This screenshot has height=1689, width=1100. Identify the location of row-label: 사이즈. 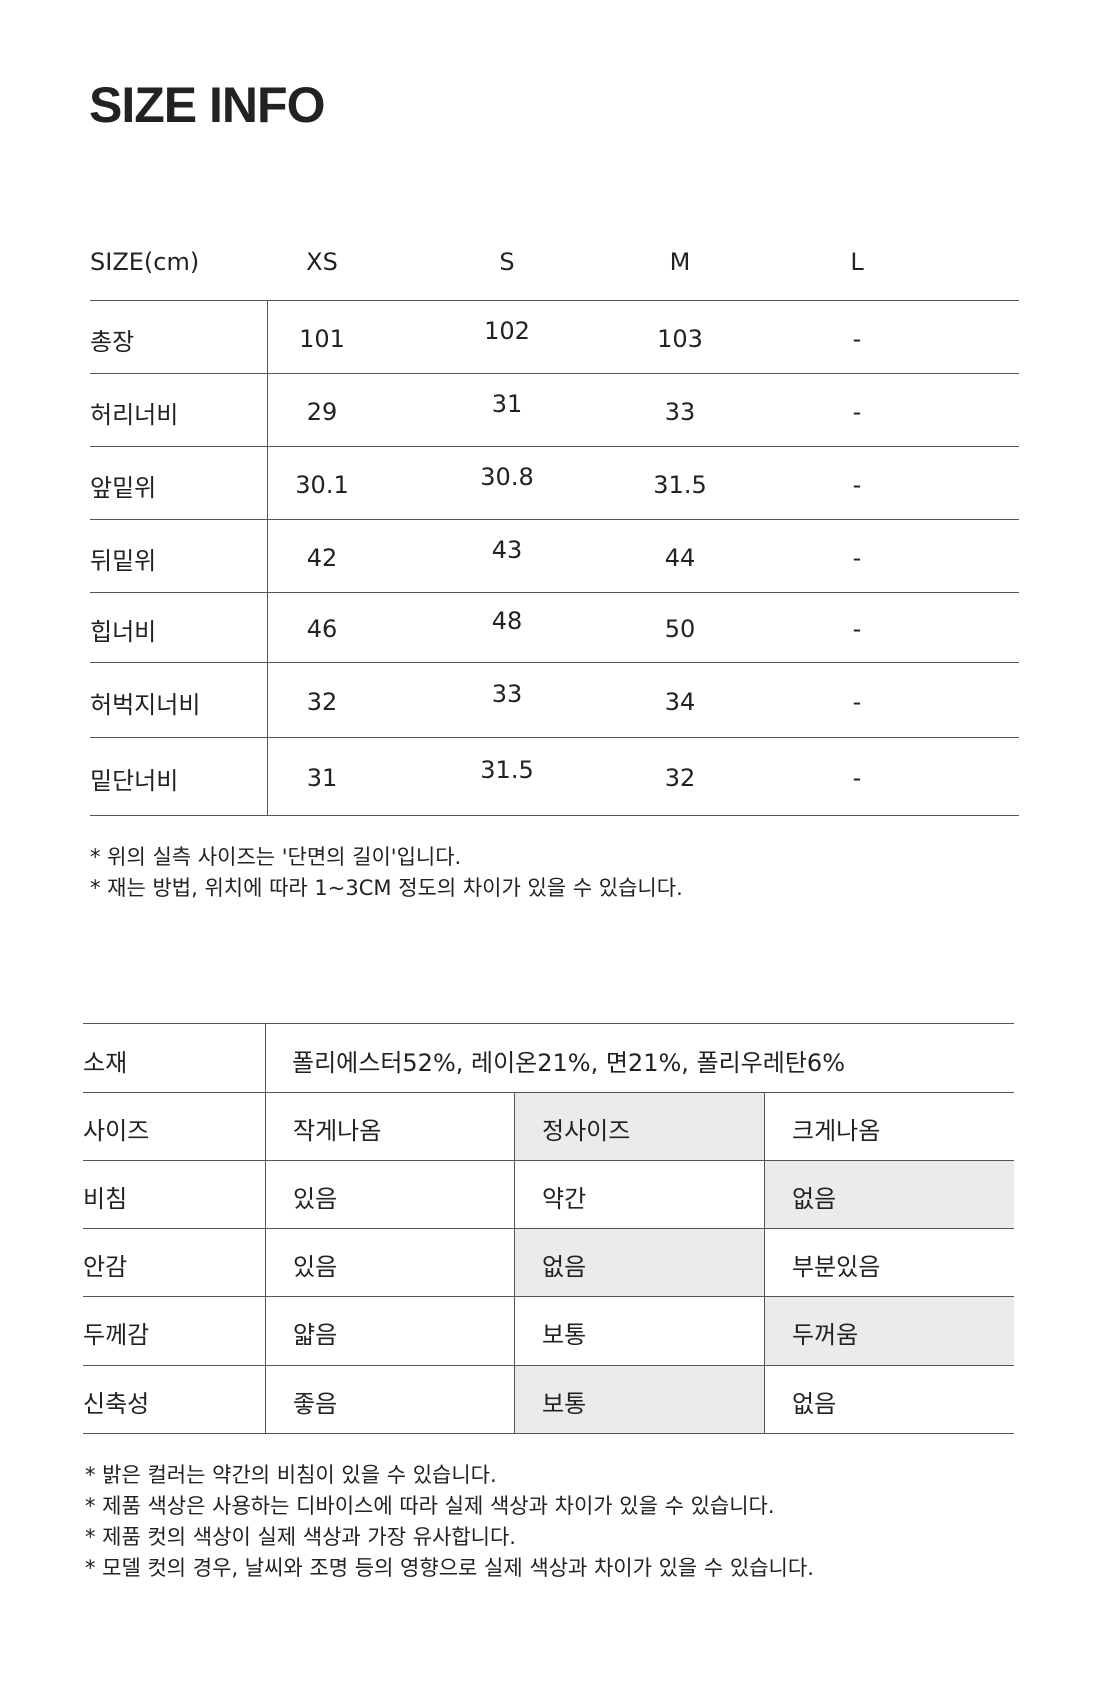
(116, 1131).